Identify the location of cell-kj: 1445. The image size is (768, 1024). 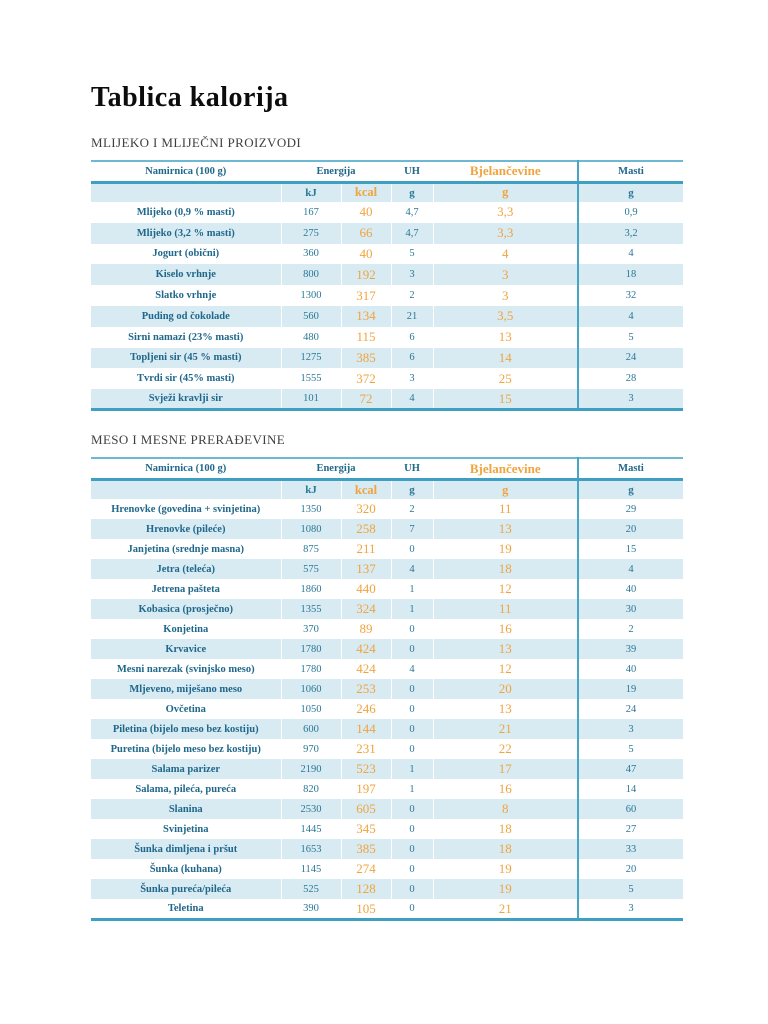
(311, 829).